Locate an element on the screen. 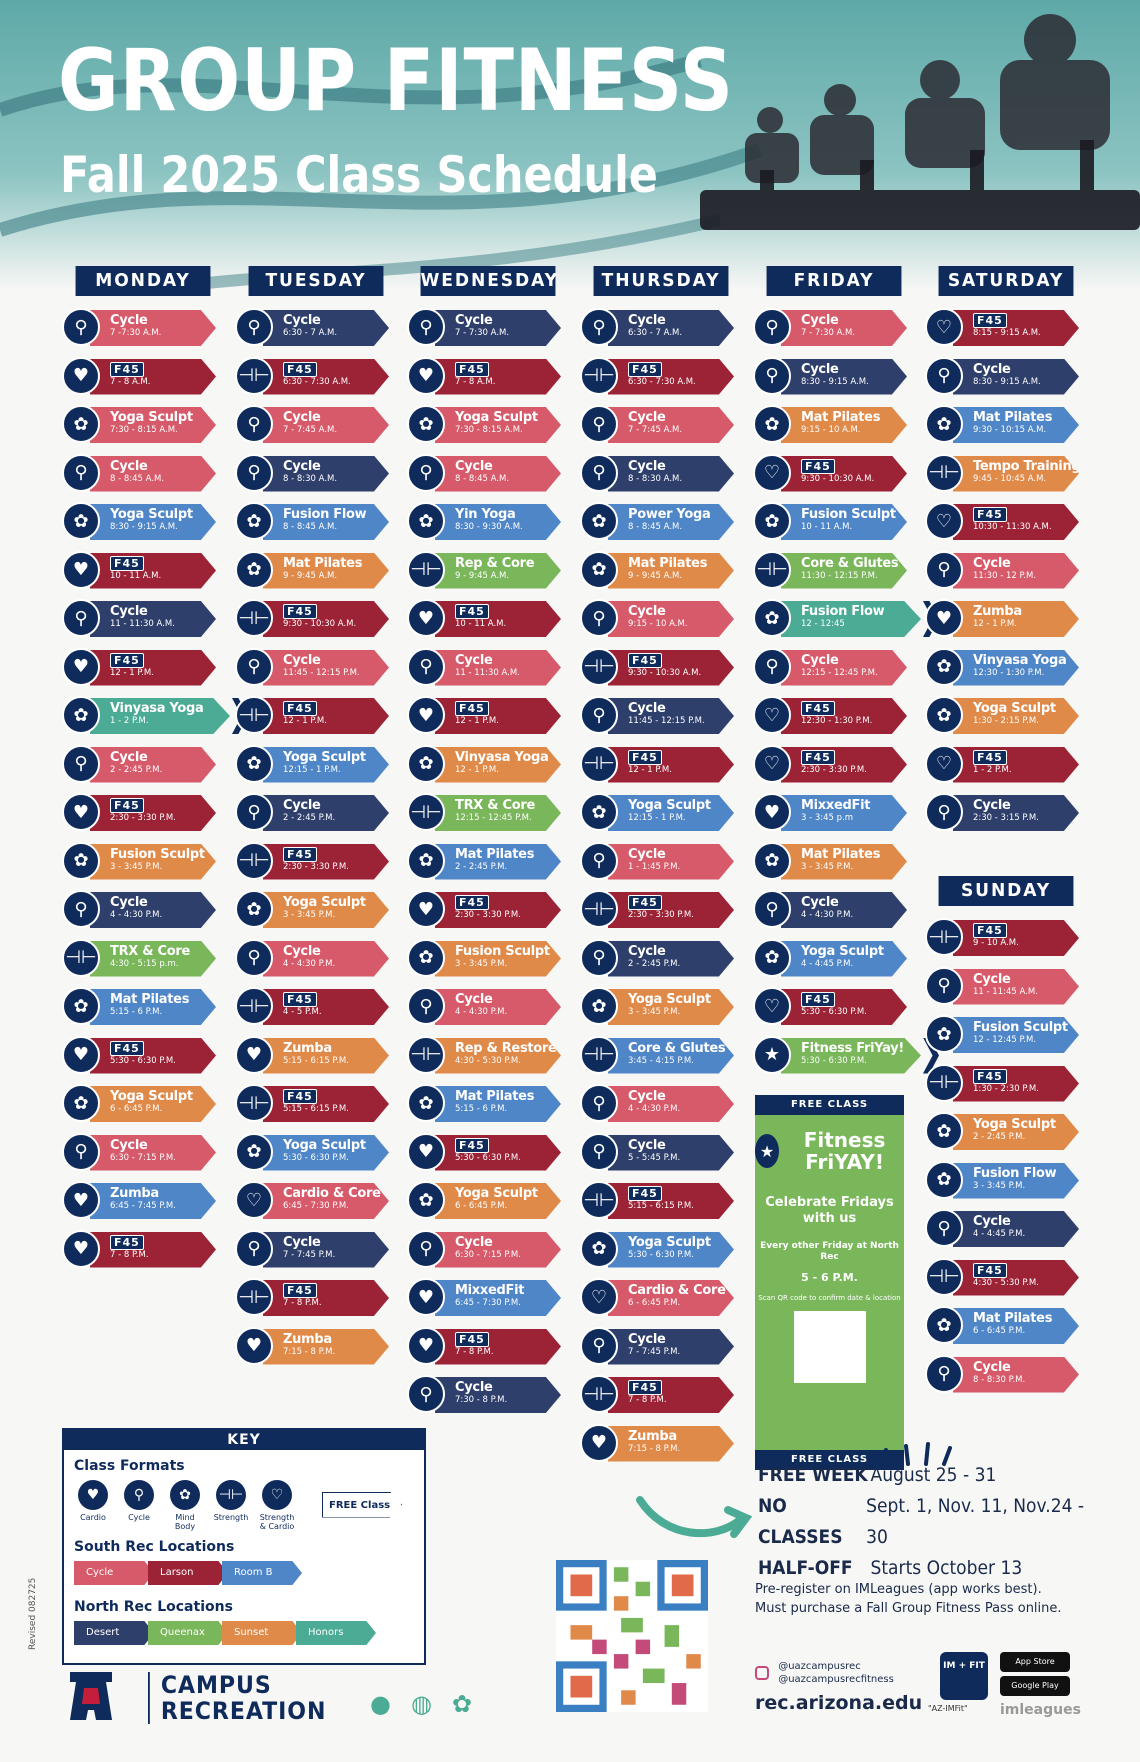 Image resolution: width=1140 pixels, height=1762 pixels. class-entry: ♥ F45 12 - 1 P.M. is located at coordinates (487, 714).